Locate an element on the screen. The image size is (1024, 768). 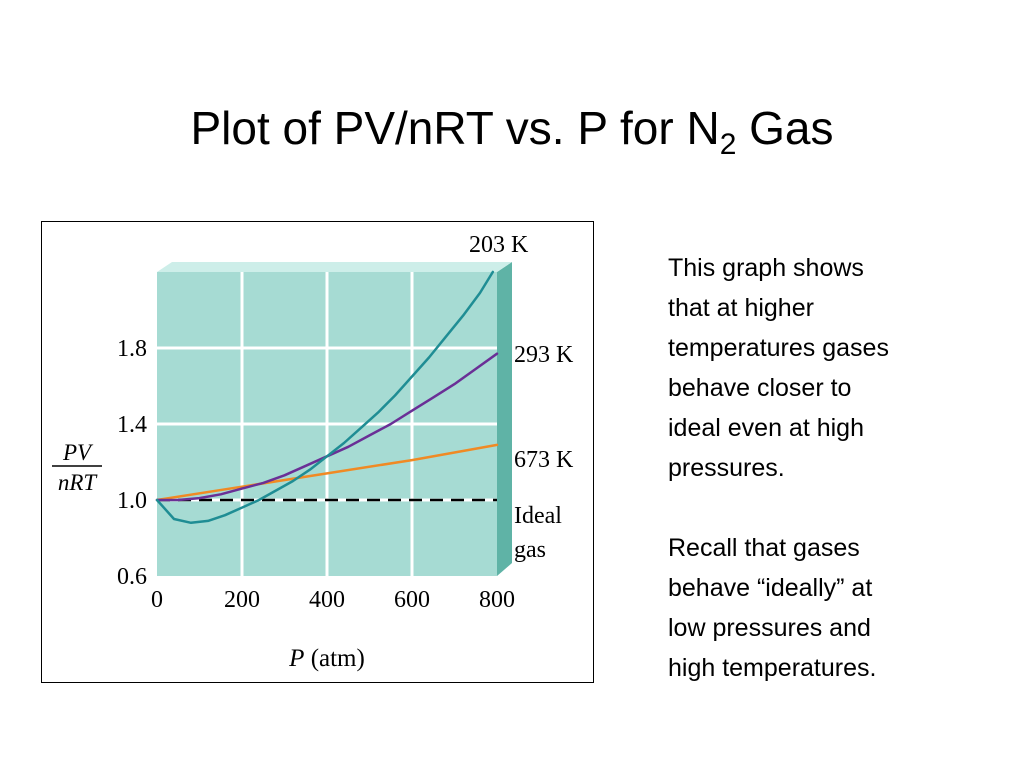
x-tick-label: 600 is located at coordinates (412, 600).